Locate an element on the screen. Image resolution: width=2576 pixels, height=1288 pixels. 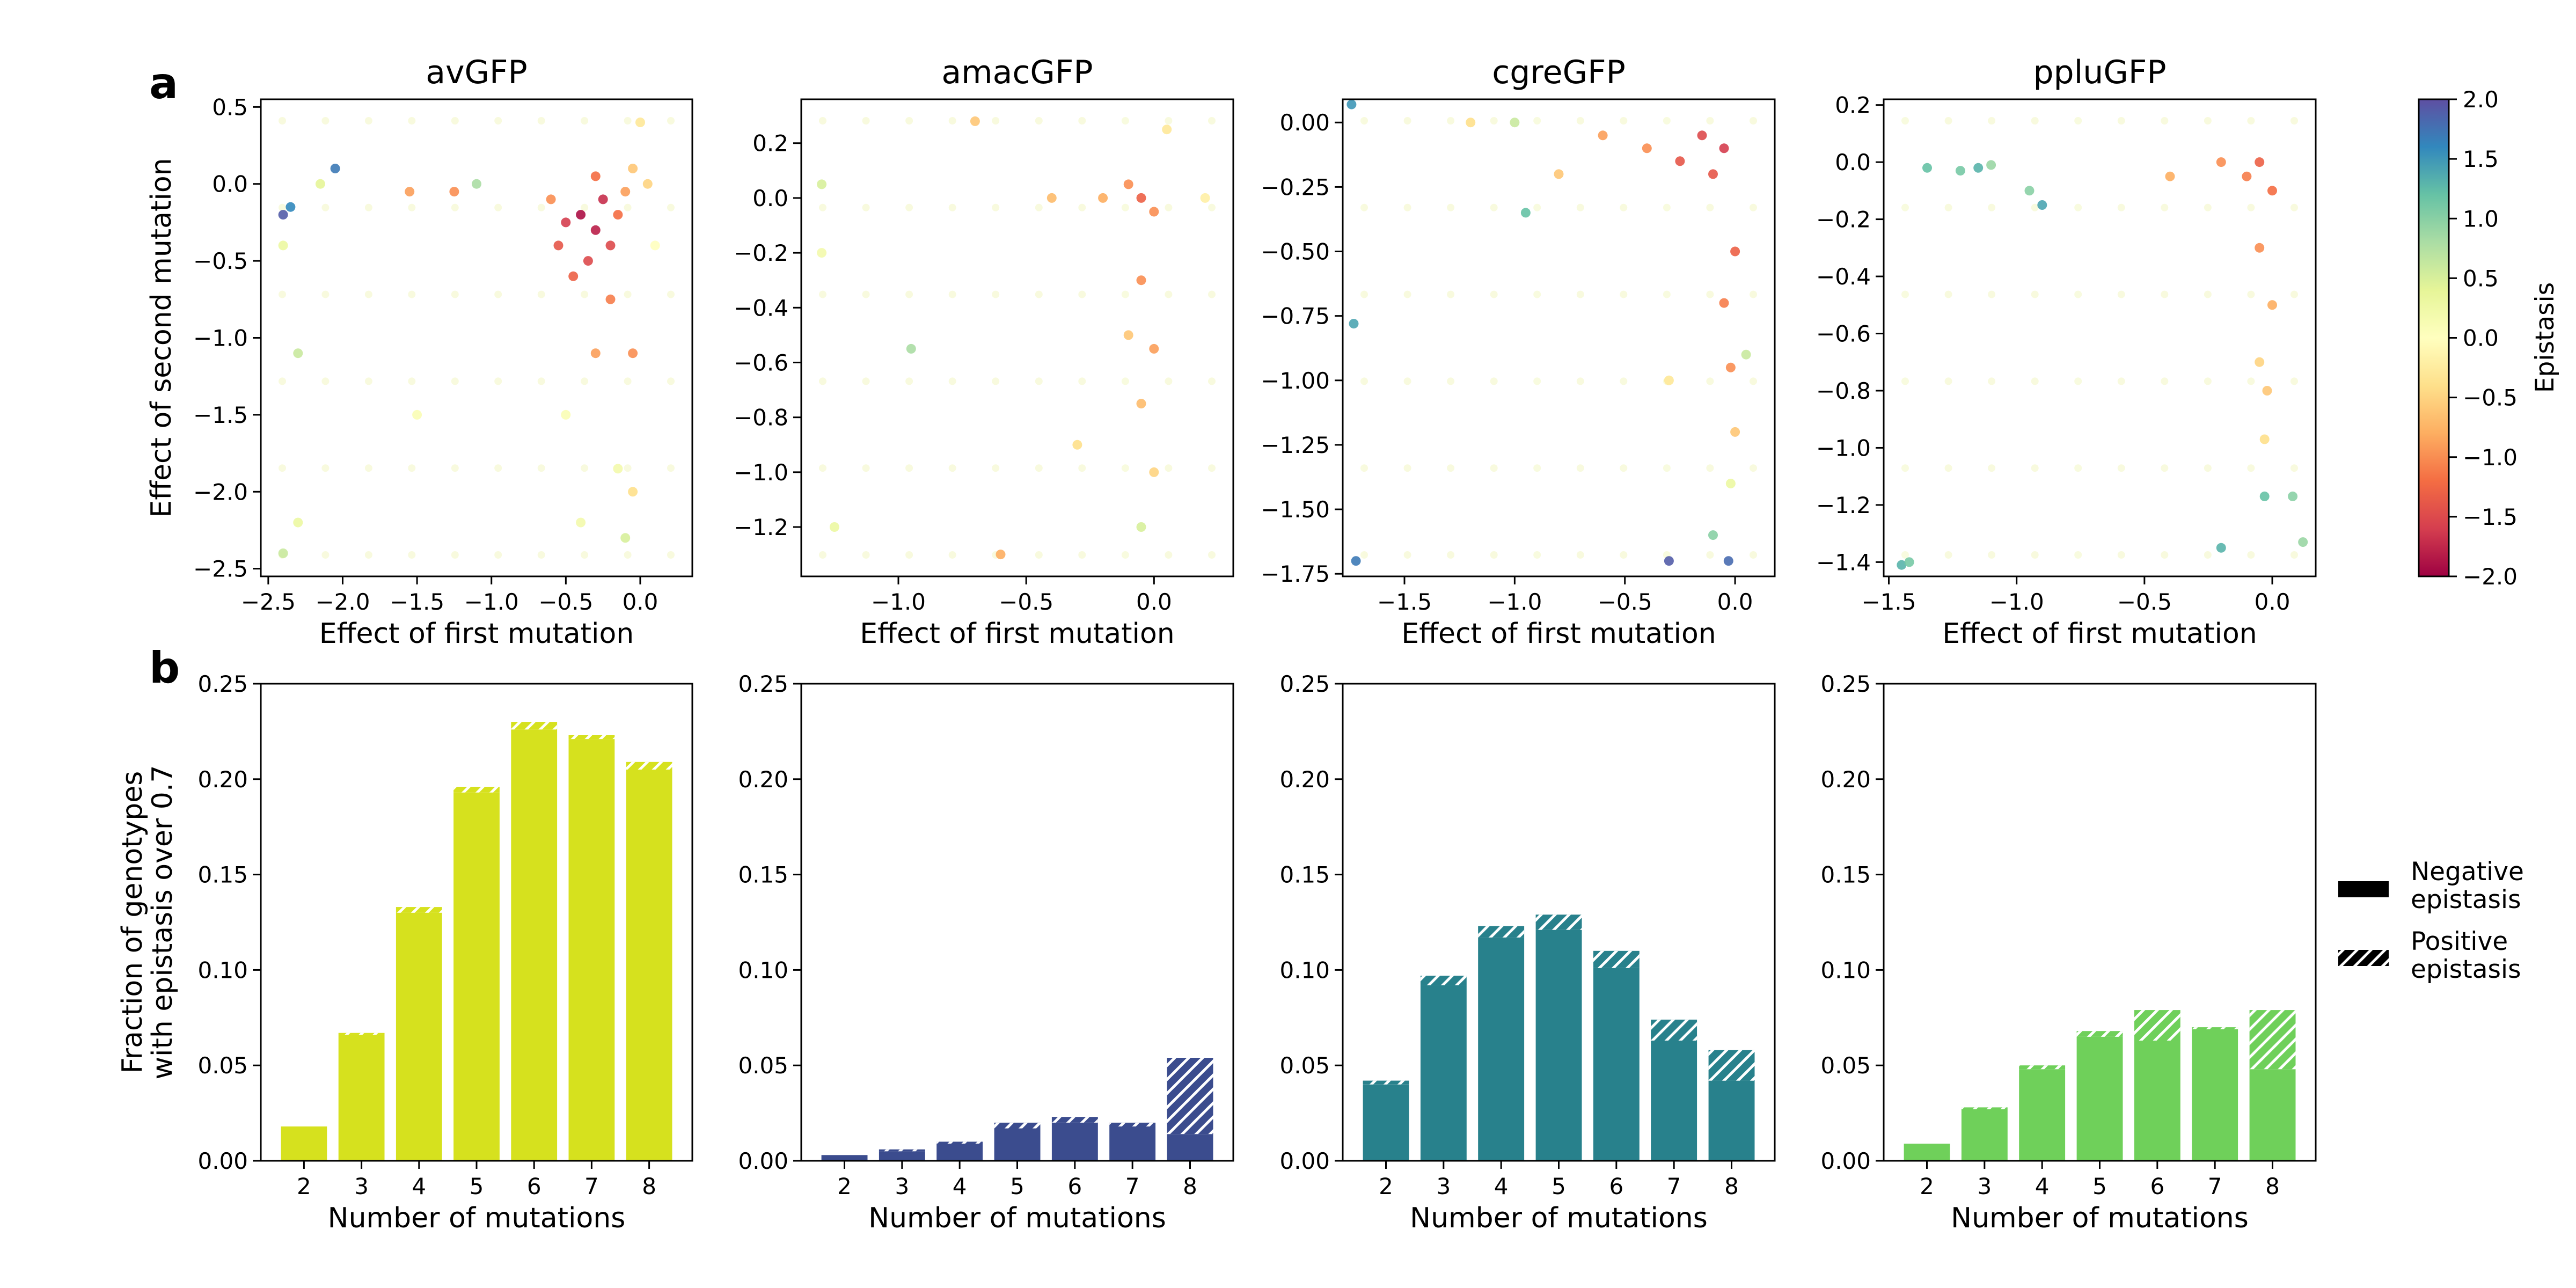
panel-label-b: b is located at coordinates (164, 668).